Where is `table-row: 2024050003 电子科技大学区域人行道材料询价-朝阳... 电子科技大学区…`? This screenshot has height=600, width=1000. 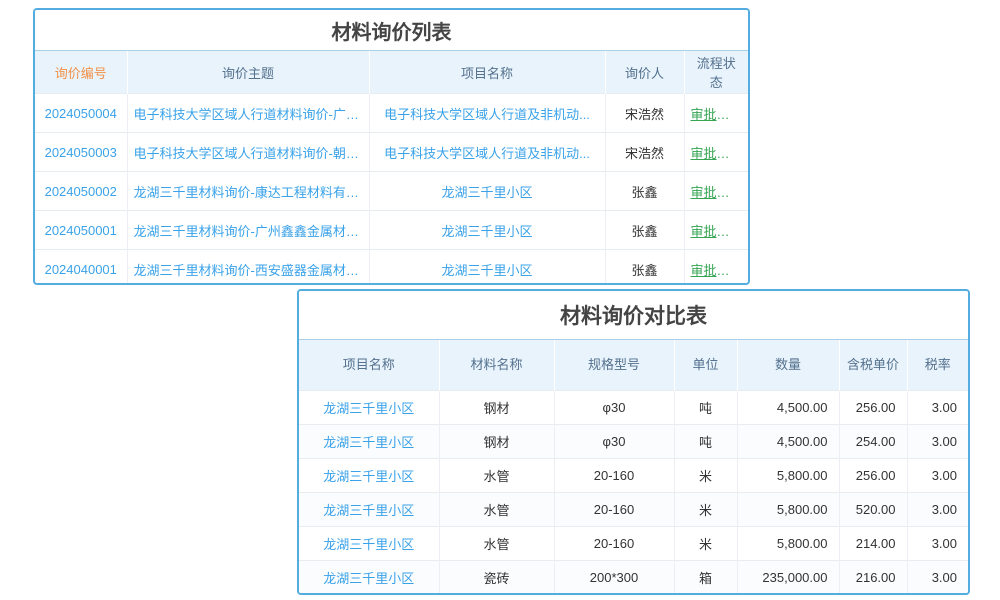 table-row: 2024050003 电子科技大学区域人行道材料询价-朝阳... 电子科技大学区… is located at coordinates (391, 152).